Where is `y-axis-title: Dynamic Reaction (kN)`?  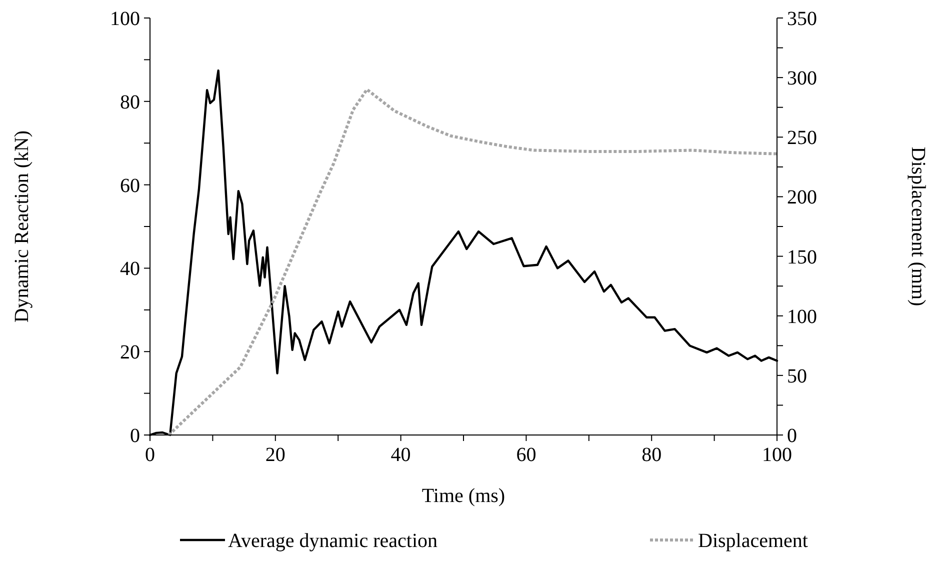
y-axis-title: Dynamic Reaction (kN) is located at coordinates (22, 226).